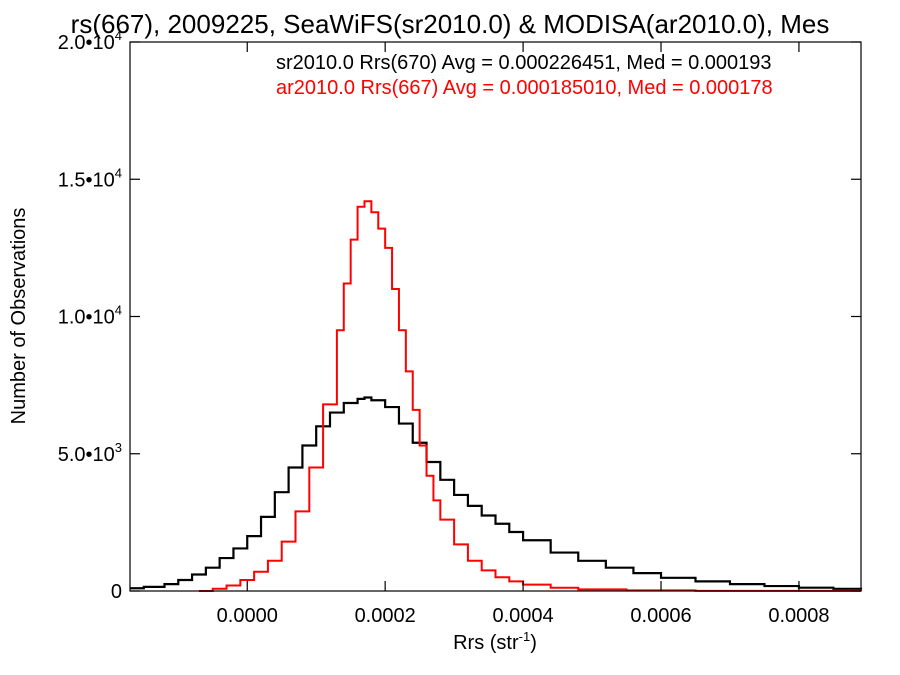  I want to click on x-axis-label-main: Rrs (str, so click(486, 643).